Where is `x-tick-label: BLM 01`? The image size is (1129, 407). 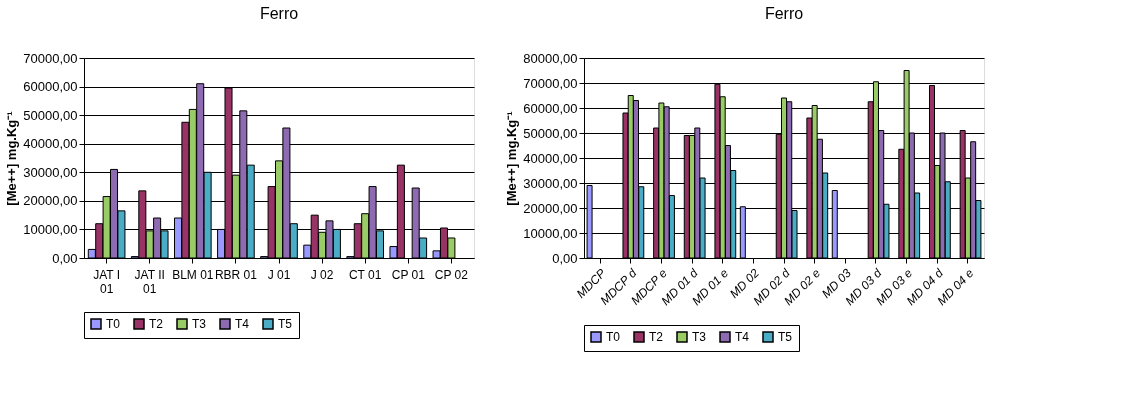 x-tick-label: BLM 01 is located at coordinates (193, 274).